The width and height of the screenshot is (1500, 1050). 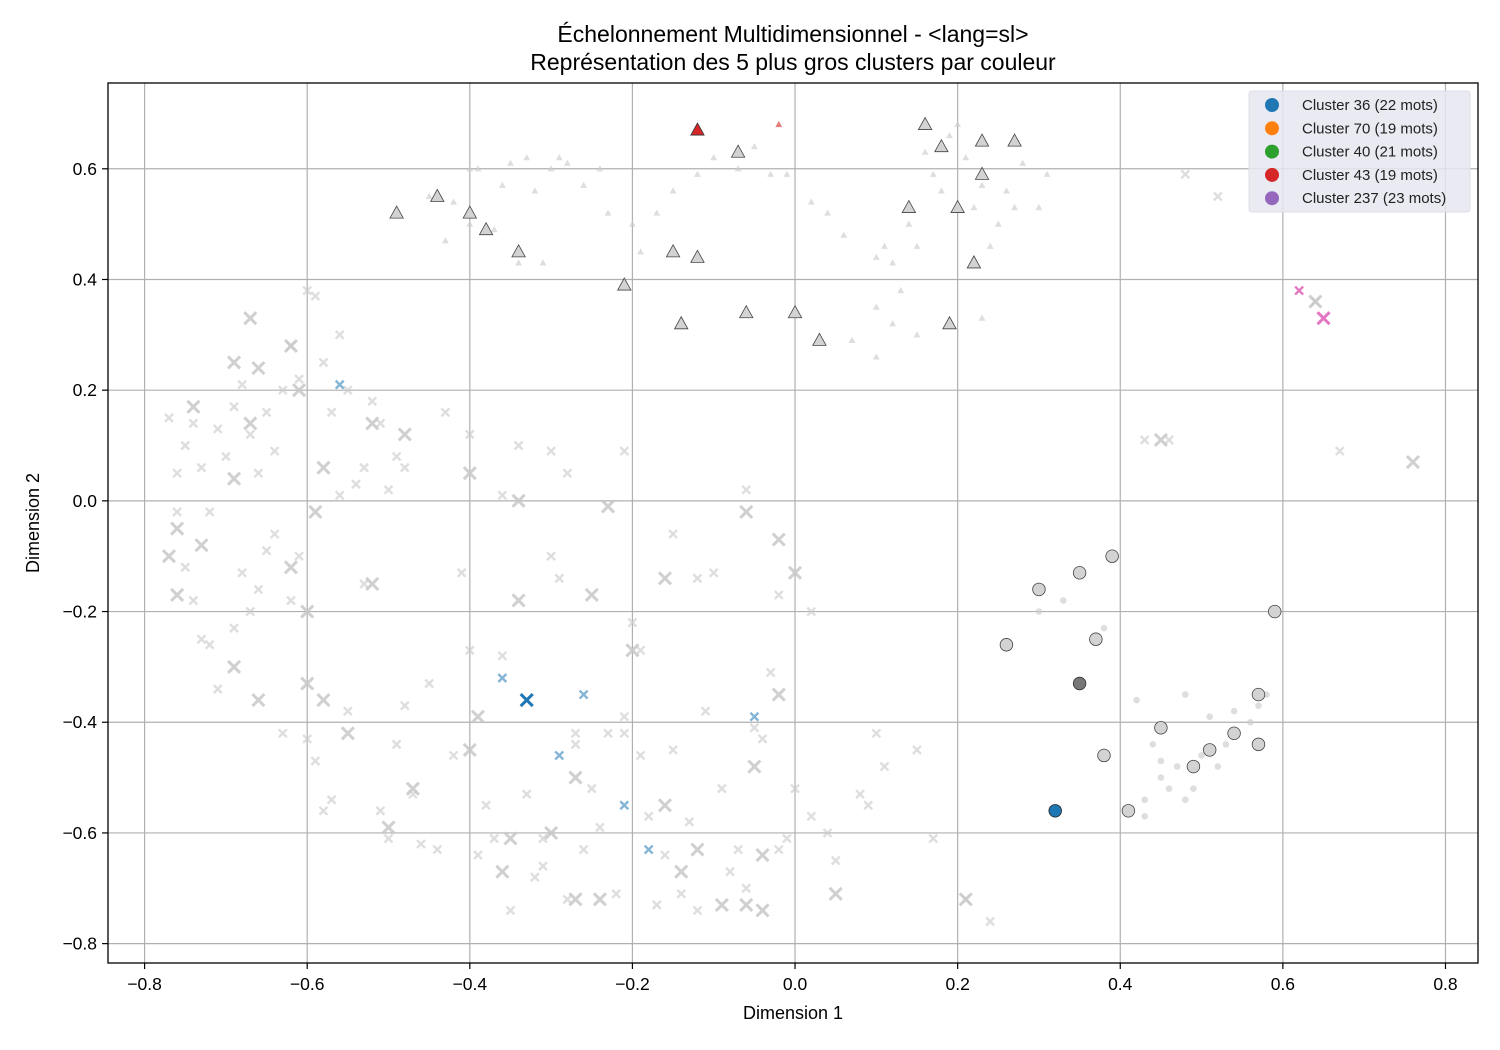 What do you see at coordinates (1120, 984) in the screenshot?
I see `x-tick-label: 0.4` at bounding box center [1120, 984].